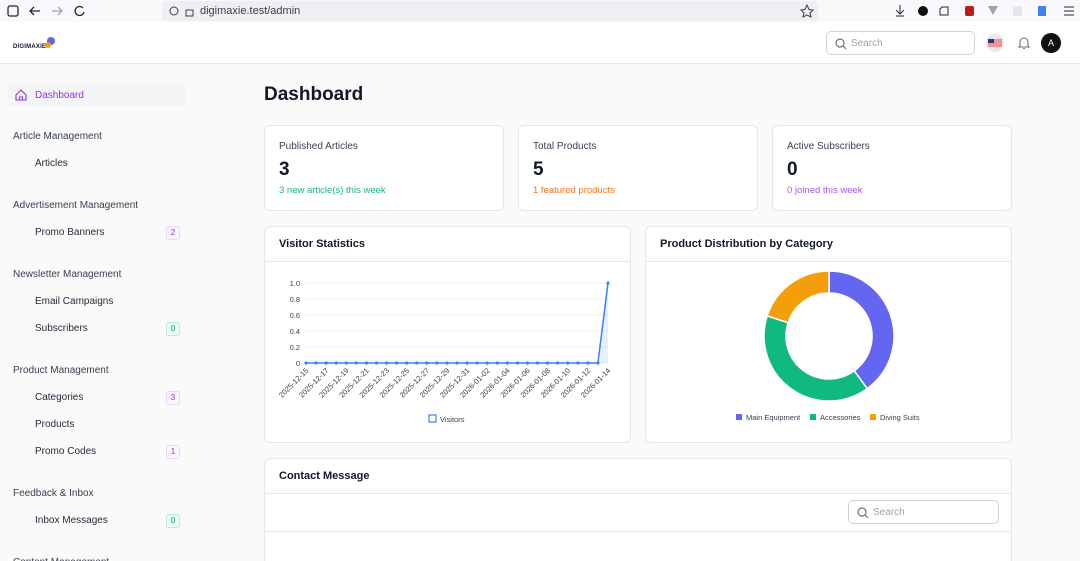 The width and height of the screenshot is (1080, 561). What do you see at coordinates (74, 301) in the screenshot?
I see `nav-label: Email Campaigns` at bounding box center [74, 301].